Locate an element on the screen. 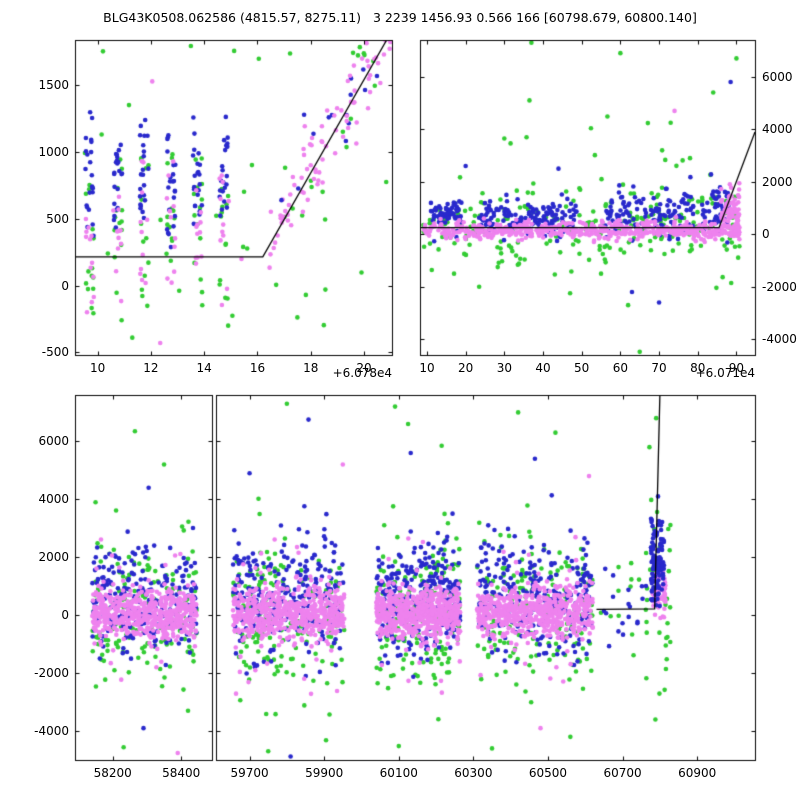 The height and width of the screenshot is (800, 800). x-axis-offset-label-top-right: +6.071e4 is located at coordinates (725, 373).